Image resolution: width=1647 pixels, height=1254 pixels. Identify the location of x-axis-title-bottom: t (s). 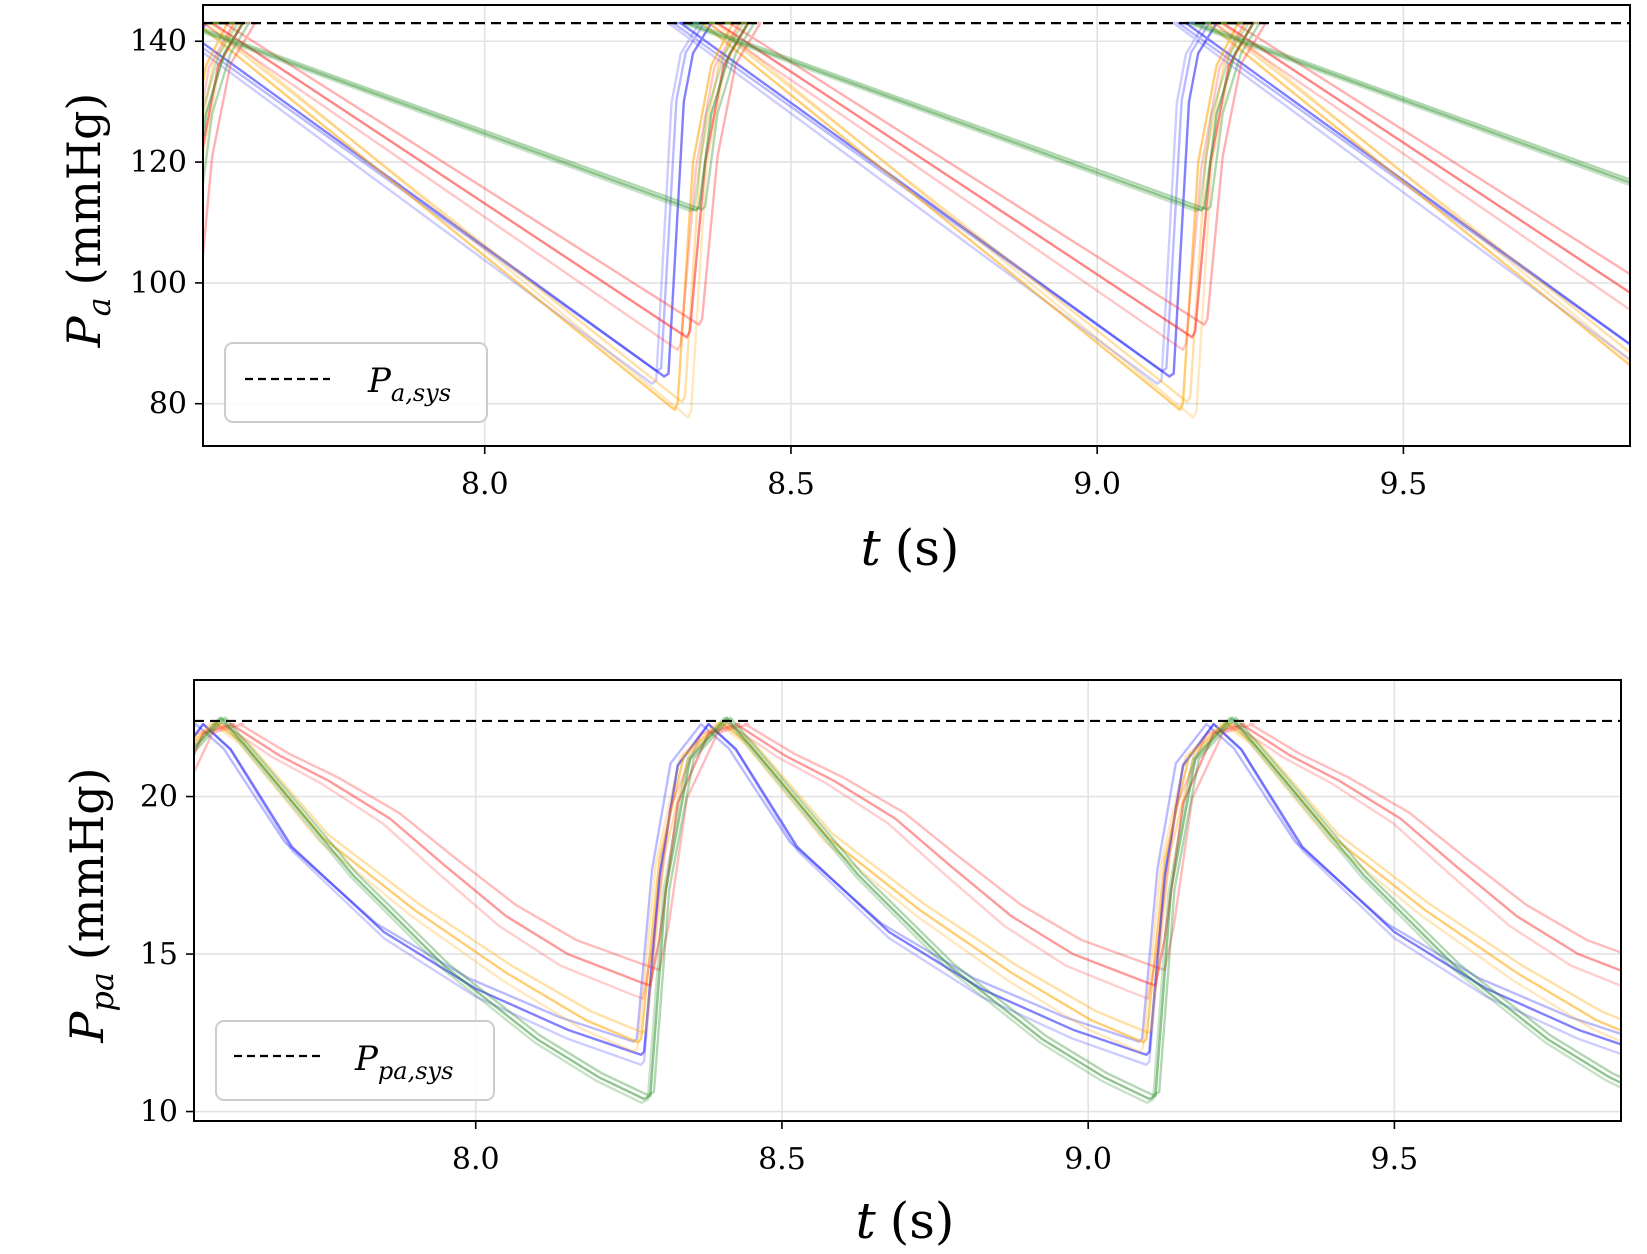
(905, 1221).